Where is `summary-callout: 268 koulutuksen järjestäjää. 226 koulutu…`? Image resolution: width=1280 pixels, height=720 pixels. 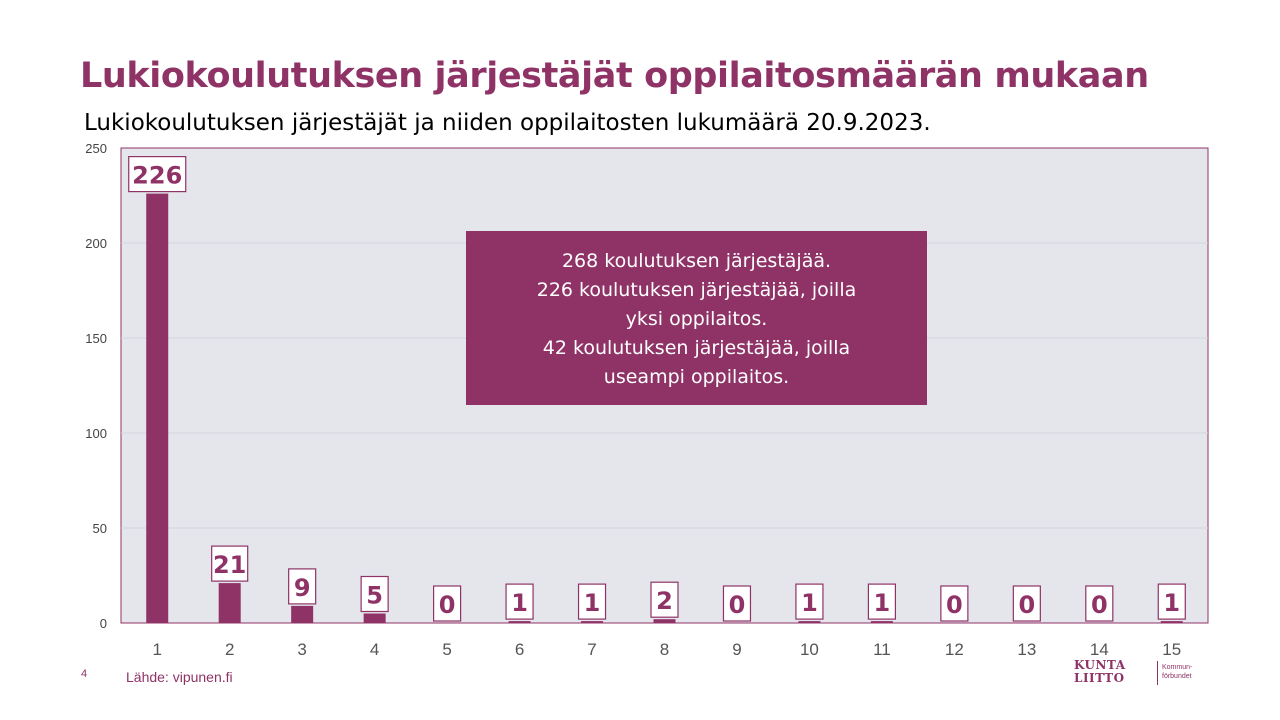
summary-callout: 268 koulutuksen järjestäjää. 226 koulutu… is located at coordinates (696, 318).